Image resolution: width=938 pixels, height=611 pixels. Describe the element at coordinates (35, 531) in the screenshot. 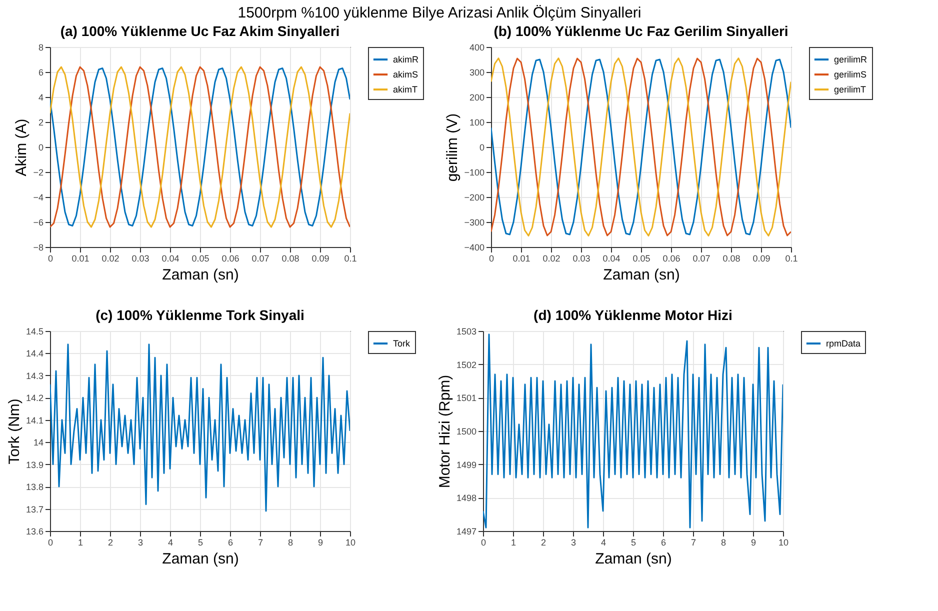

I see `y-tick-label: 13.6` at that location.